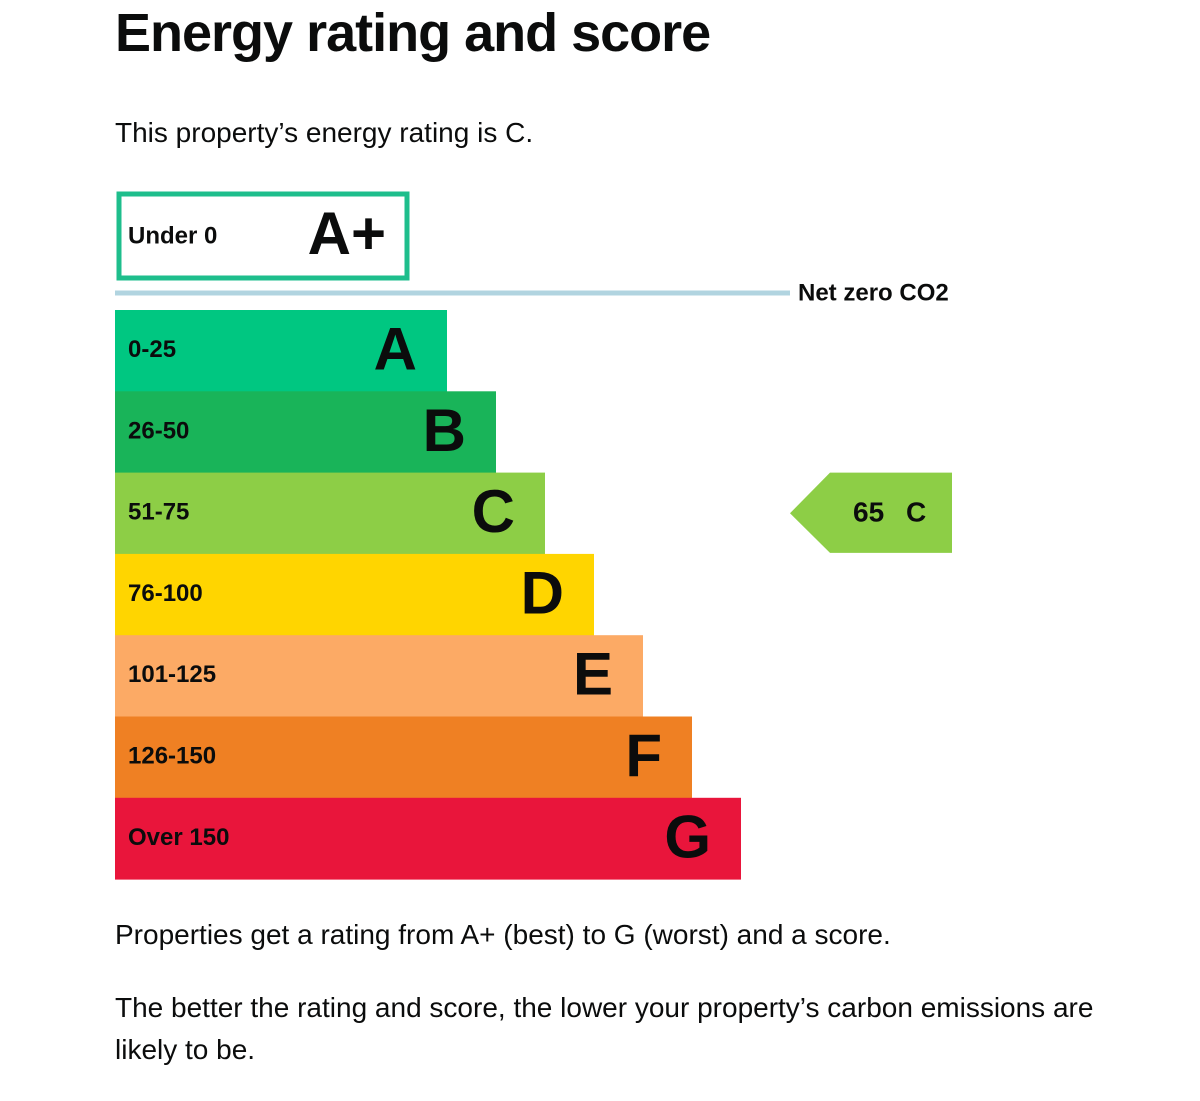 The height and width of the screenshot is (1101, 1200). I want to click on intro-text: This property’s energy rating is C., so click(324, 132).